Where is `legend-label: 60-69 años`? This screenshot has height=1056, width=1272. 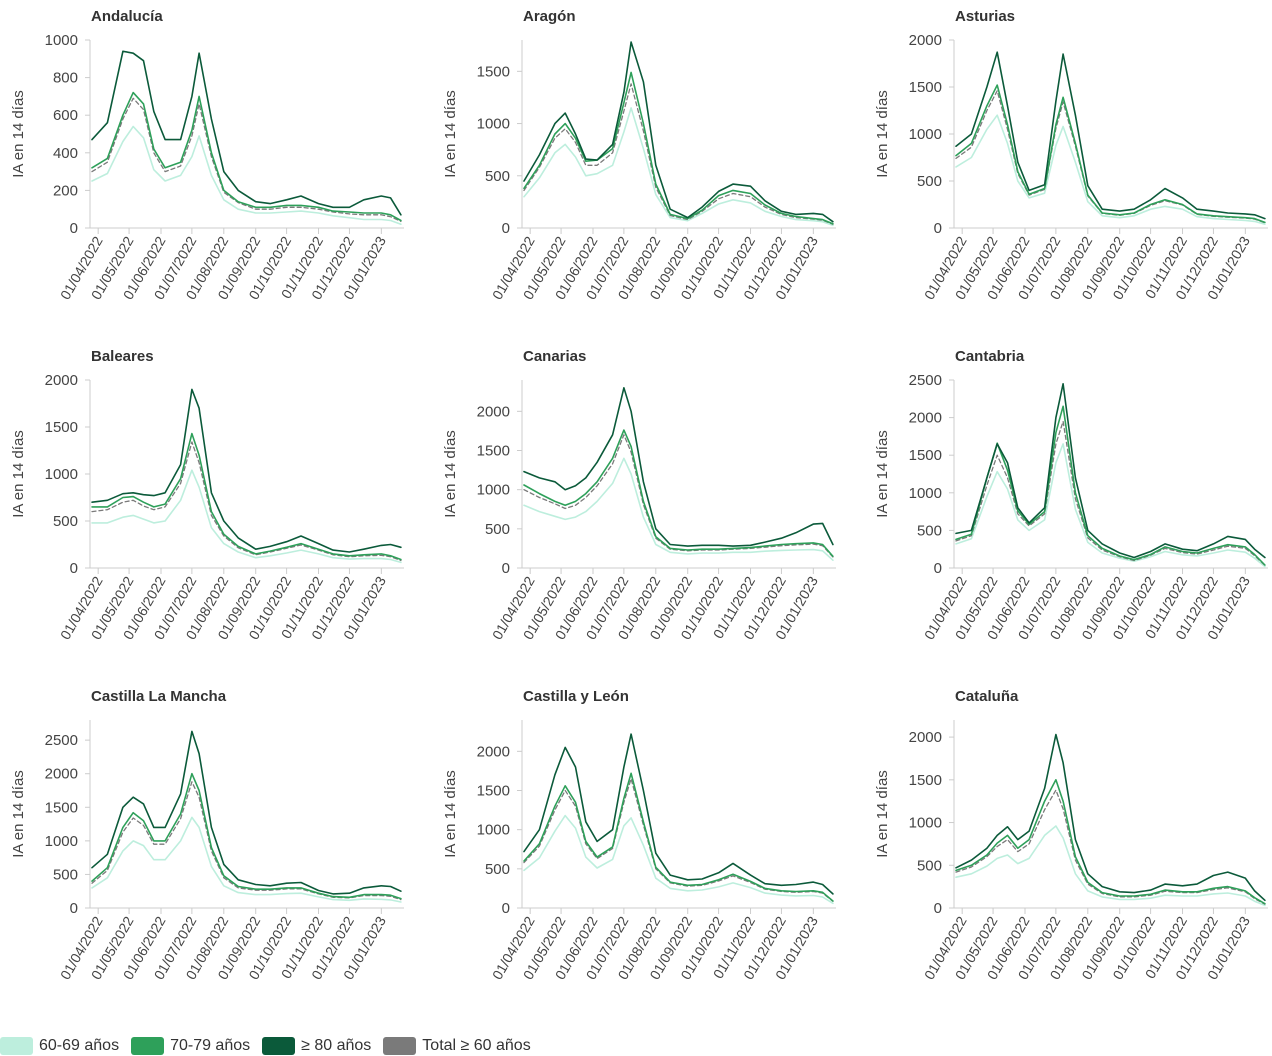
legend-label: 60-69 años is located at coordinates (79, 1045).